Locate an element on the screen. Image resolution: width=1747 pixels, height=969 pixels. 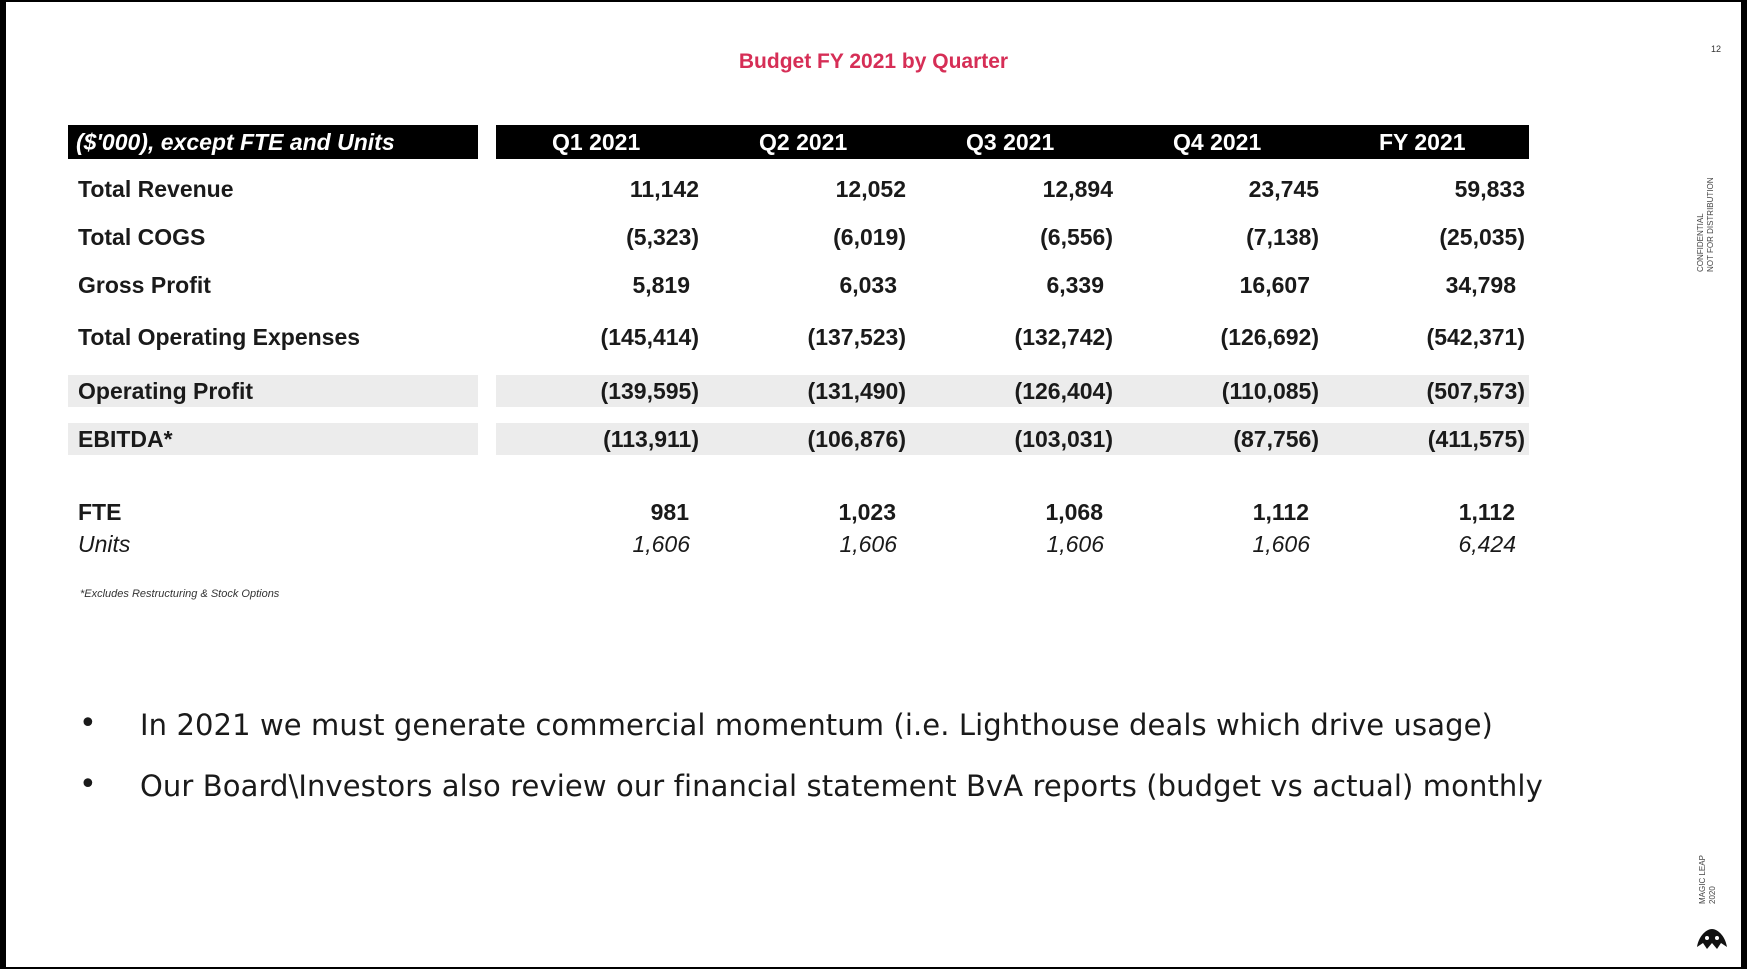
row-label: EBITDA* is located at coordinates (125, 439).